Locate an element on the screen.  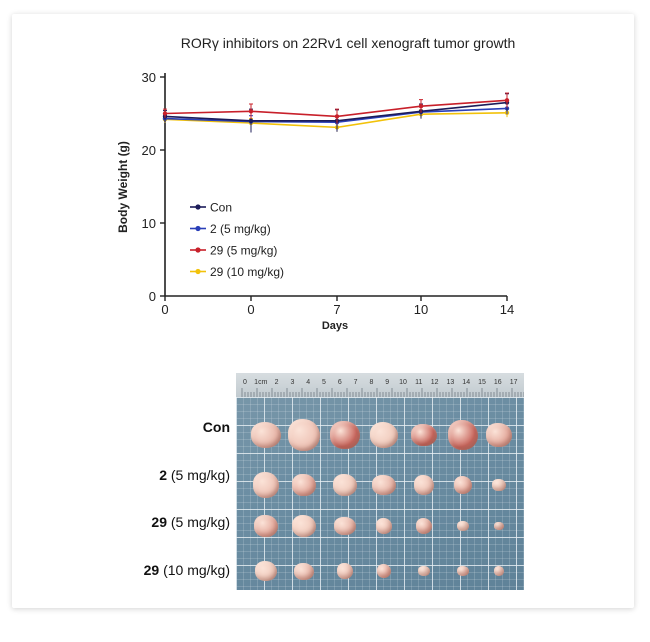
x-axis-label: Days is located at coordinates (335, 326).